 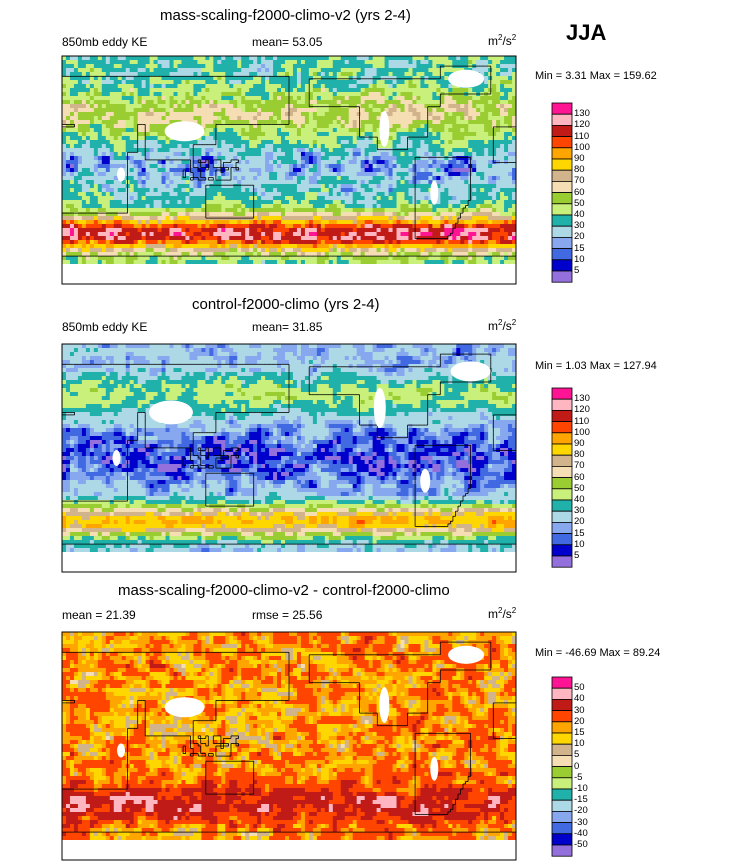 What do you see at coordinates (579, 521) in the screenshot?
I see `colorbar-label: 20` at bounding box center [579, 521].